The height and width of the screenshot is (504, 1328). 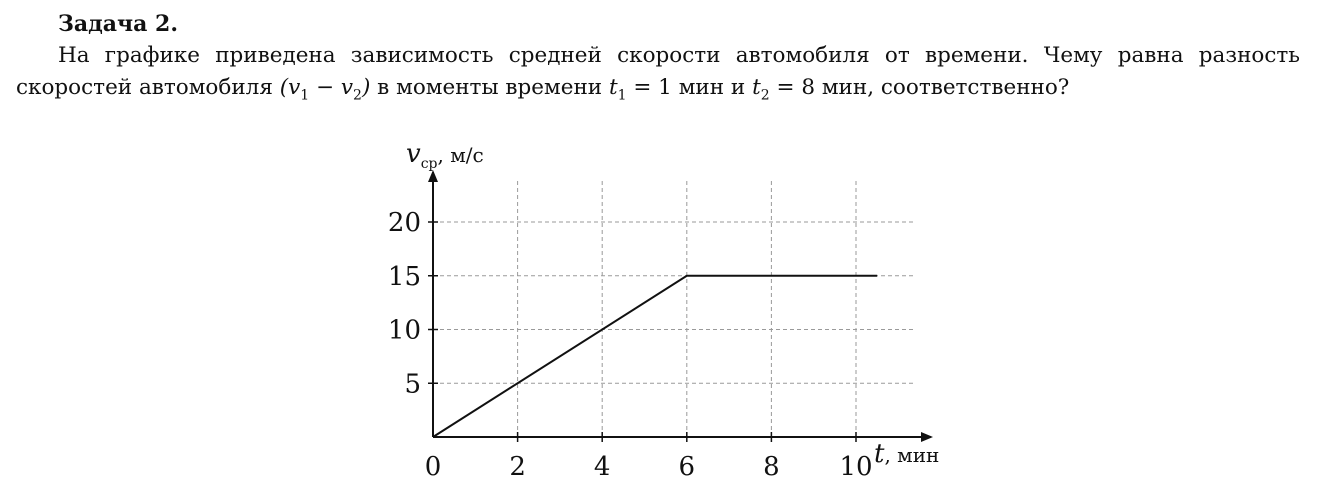 I want to click on y-axis-label-sub: ср, so click(x=429, y=164).